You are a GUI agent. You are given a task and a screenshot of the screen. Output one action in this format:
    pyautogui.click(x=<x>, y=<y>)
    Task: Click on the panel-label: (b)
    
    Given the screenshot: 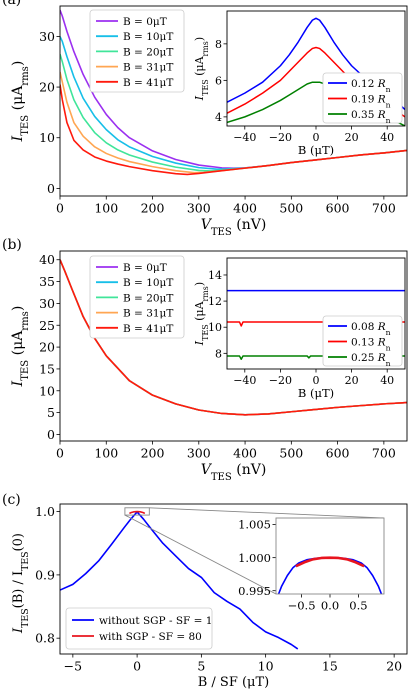 What is the action you would take?
    pyautogui.click(x=12, y=245)
    